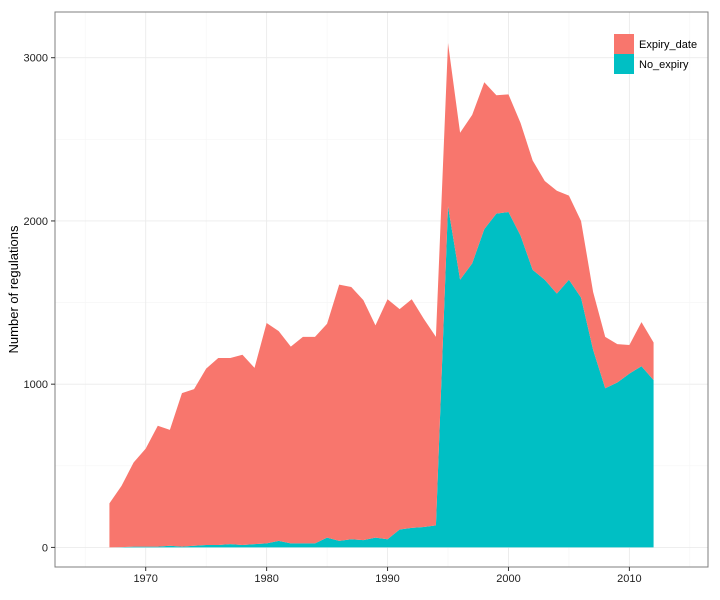 The image size is (720, 600). I want to click on legend-key-no-expiry, so click(624, 64).